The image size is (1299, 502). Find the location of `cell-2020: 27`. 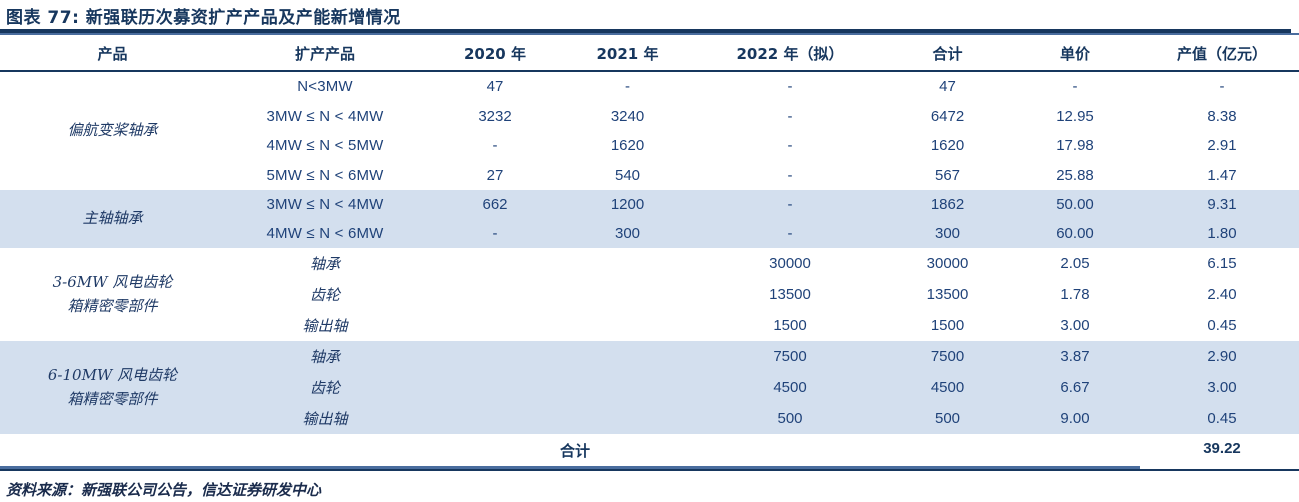

cell-2020: 27 is located at coordinates (495, 175).